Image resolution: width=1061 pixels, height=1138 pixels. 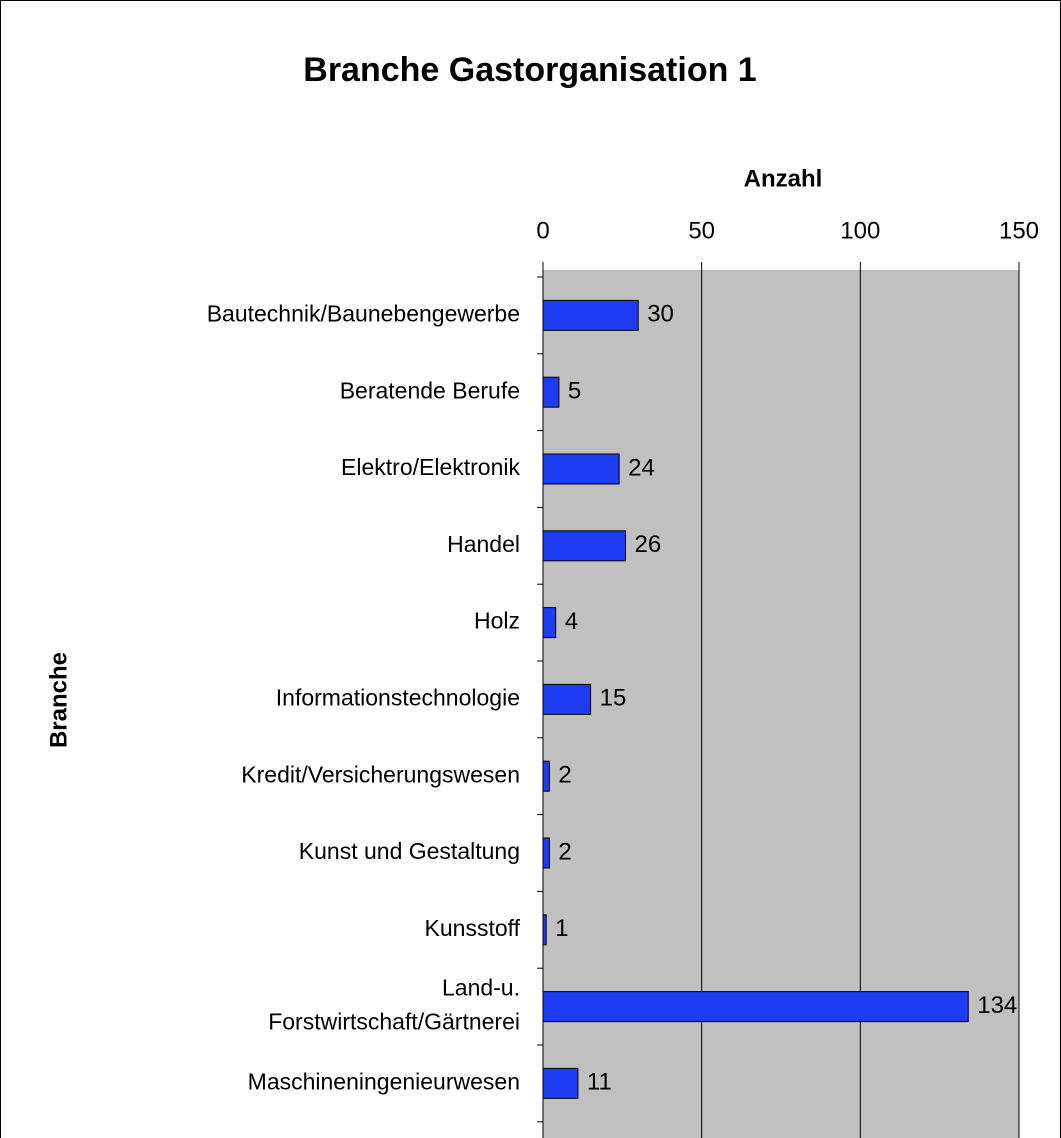 What do you see at coordinates (363, 313) in the screenshot?
I see `y-tick-label: Bautechnik/Baunebengewerbe` at bounding box center [363, 313].